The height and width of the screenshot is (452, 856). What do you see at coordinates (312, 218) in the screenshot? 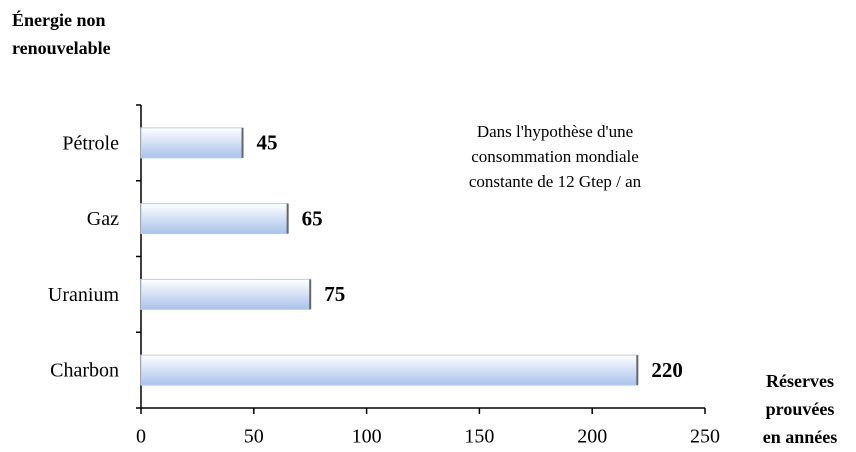
I see `value-label: 65` at bounding box center [312, 218].